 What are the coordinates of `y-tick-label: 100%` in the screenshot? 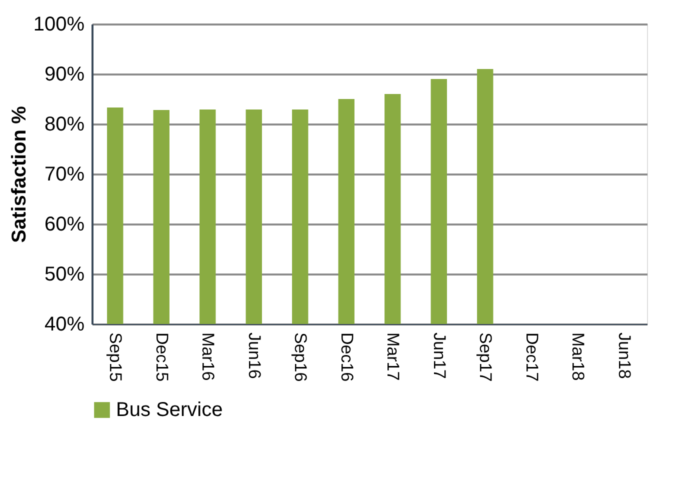 It's located at (59, 25).